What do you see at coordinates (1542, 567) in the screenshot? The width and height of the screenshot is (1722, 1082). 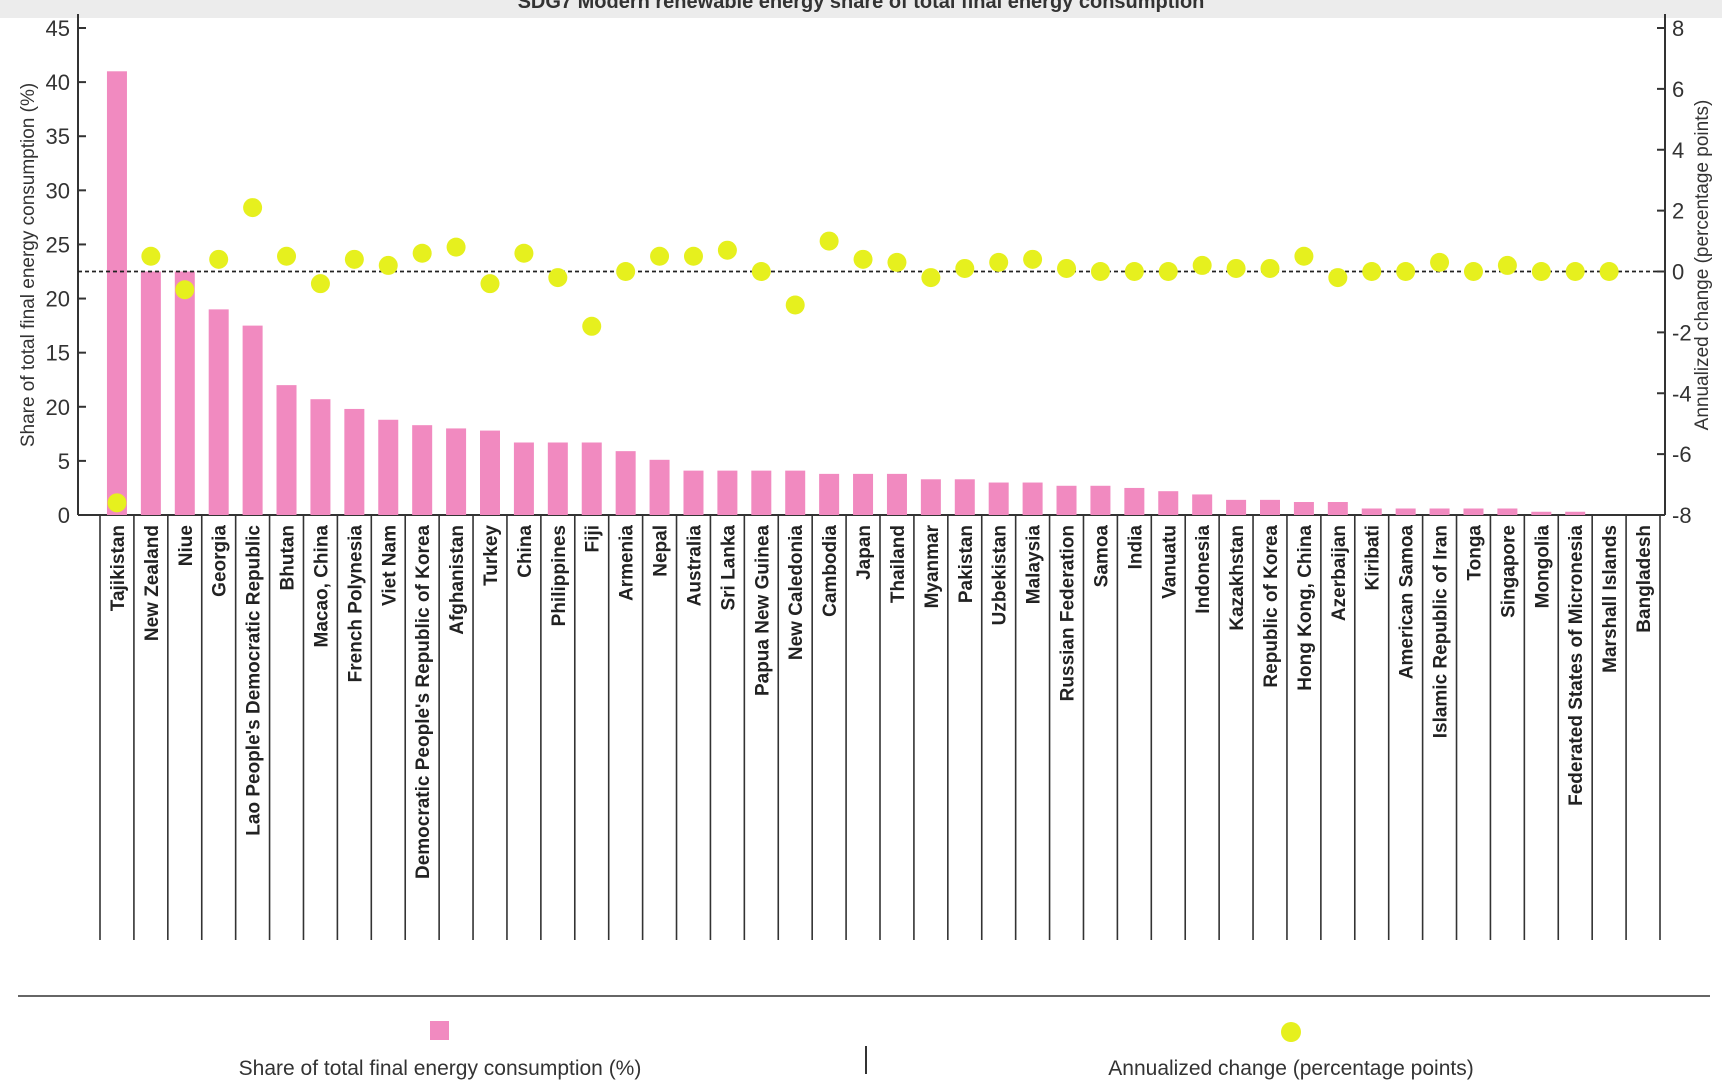 I see `category-label: Mongolia` at bounding box center [1542, 567].